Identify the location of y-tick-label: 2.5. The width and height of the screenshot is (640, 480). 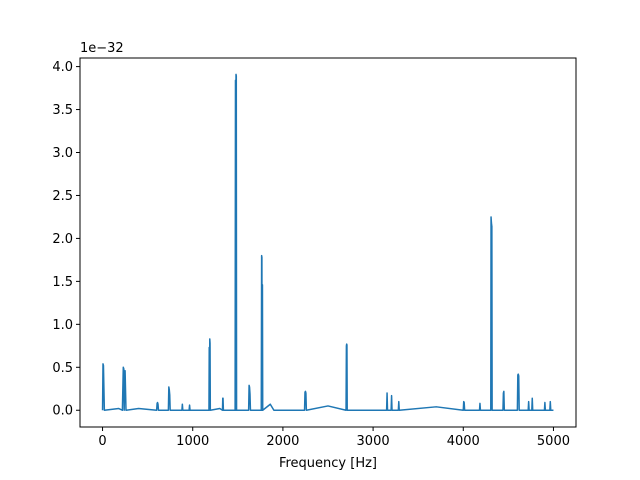
(62, 196).